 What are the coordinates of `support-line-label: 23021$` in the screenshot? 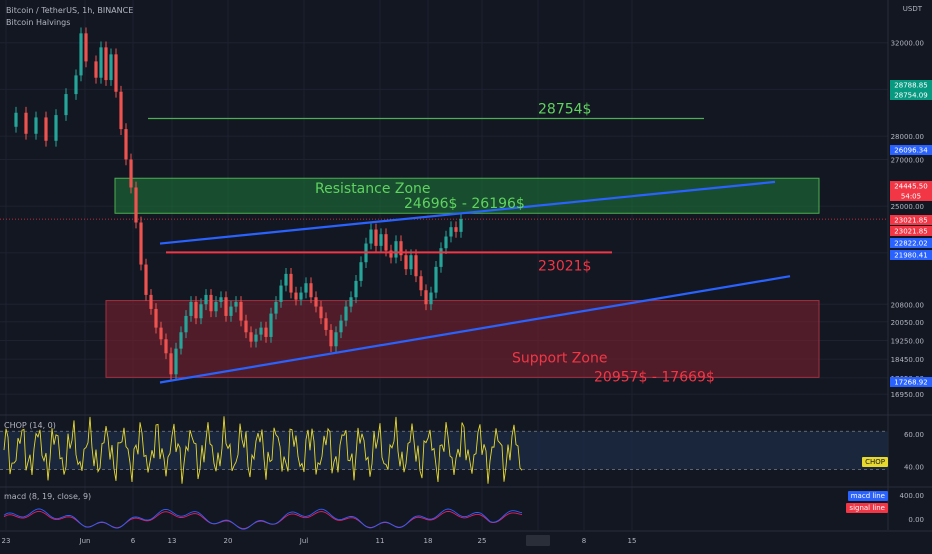 It's located at (564, 266).